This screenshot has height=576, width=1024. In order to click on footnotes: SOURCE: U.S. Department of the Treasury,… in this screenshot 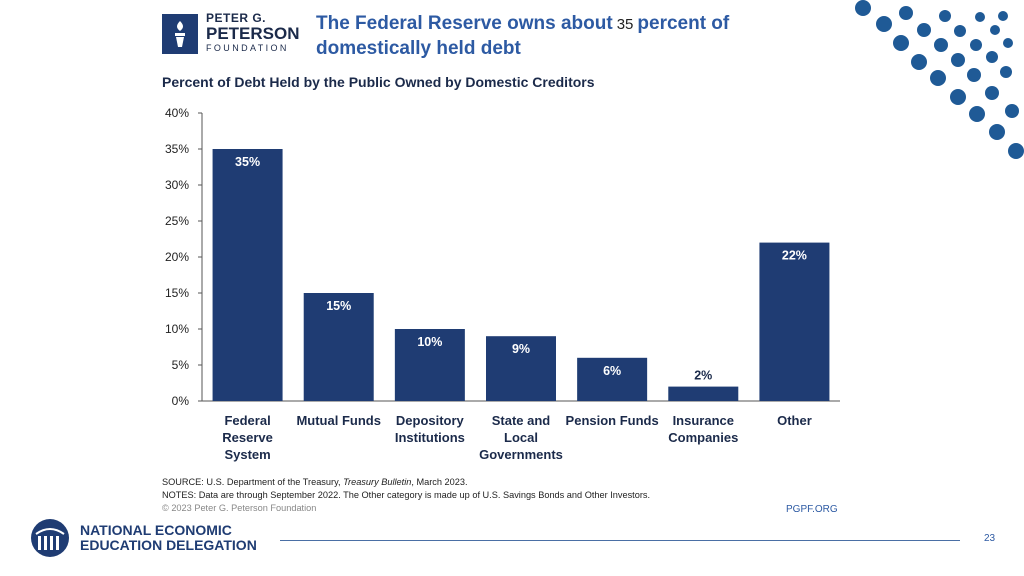, I will do `click(406, 495)`.